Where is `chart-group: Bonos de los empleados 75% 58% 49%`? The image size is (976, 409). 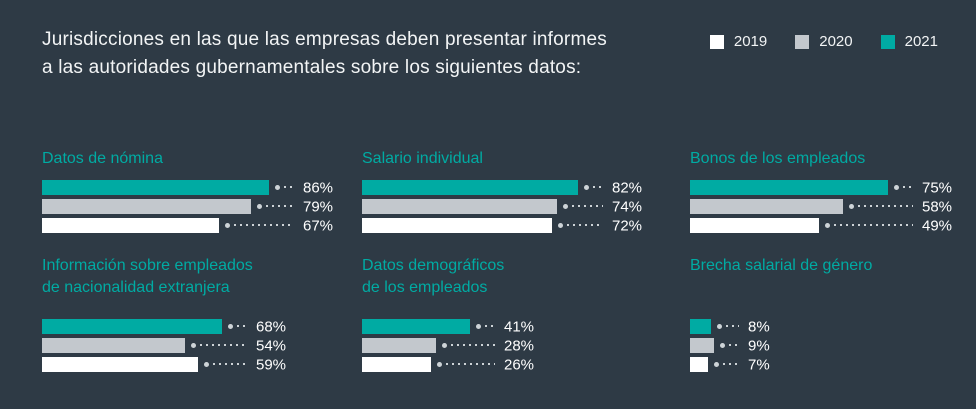 chart-group: Bonos de los empleados 75% 58% 49% is located at coordinates (833, 192).